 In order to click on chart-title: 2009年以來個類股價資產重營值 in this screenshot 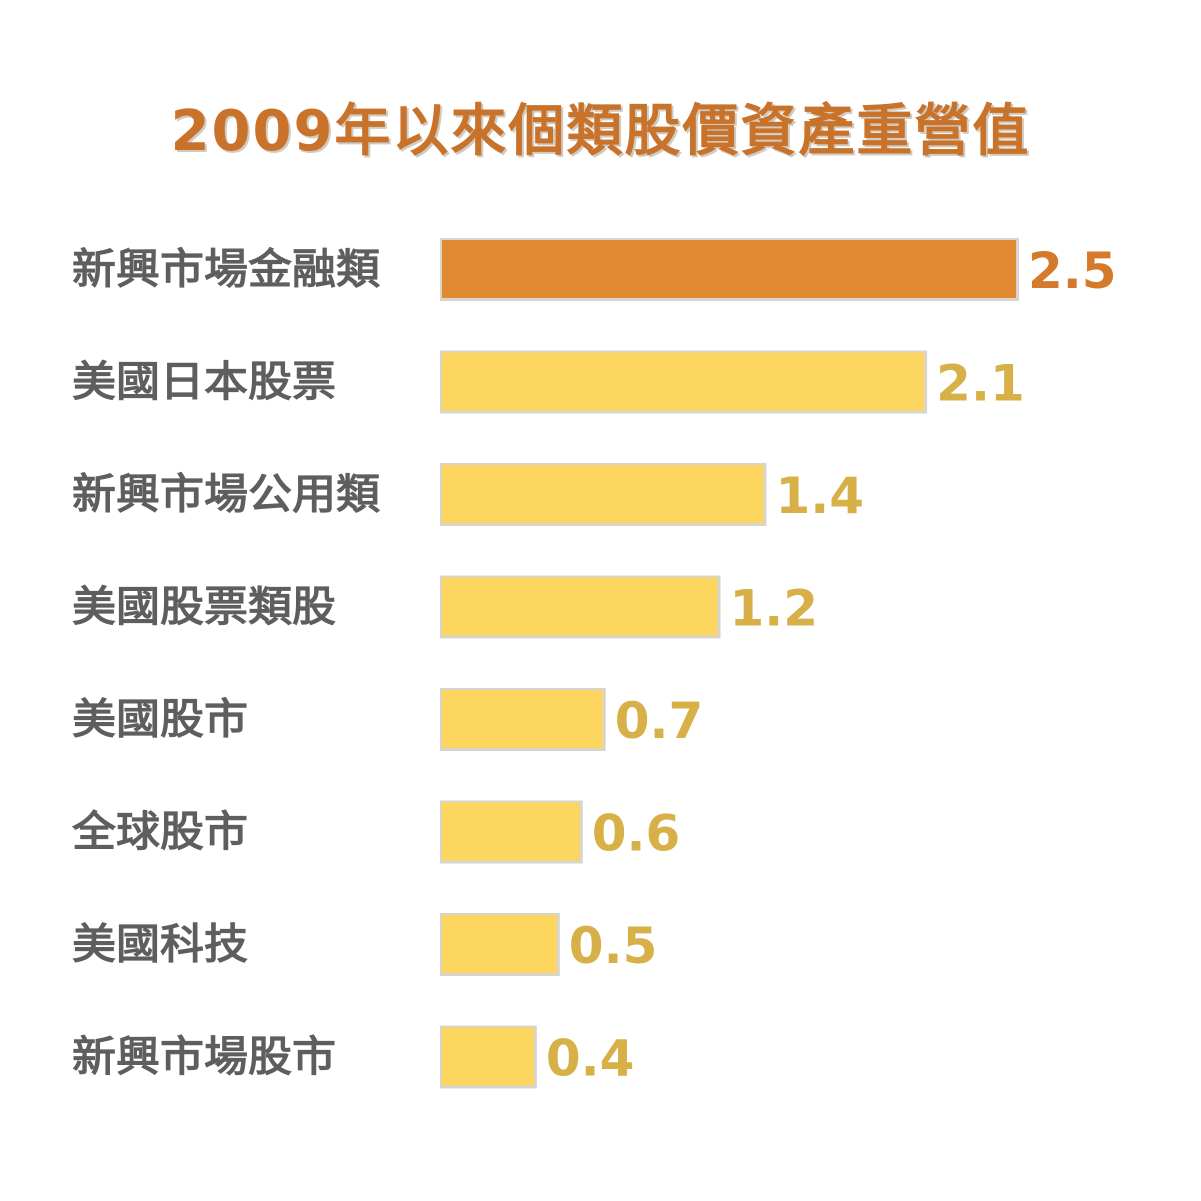, I will do `click(600, 131)`.